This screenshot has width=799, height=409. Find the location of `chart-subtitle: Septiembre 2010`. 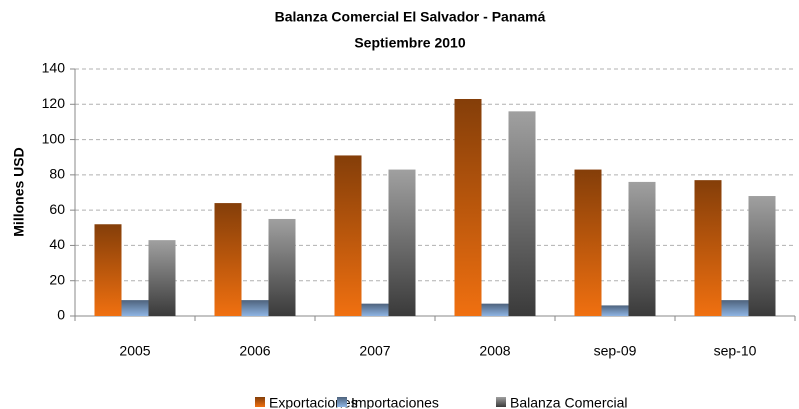

chart-subtitle: Septiembre 2010 is located at coordinates (409, 43).